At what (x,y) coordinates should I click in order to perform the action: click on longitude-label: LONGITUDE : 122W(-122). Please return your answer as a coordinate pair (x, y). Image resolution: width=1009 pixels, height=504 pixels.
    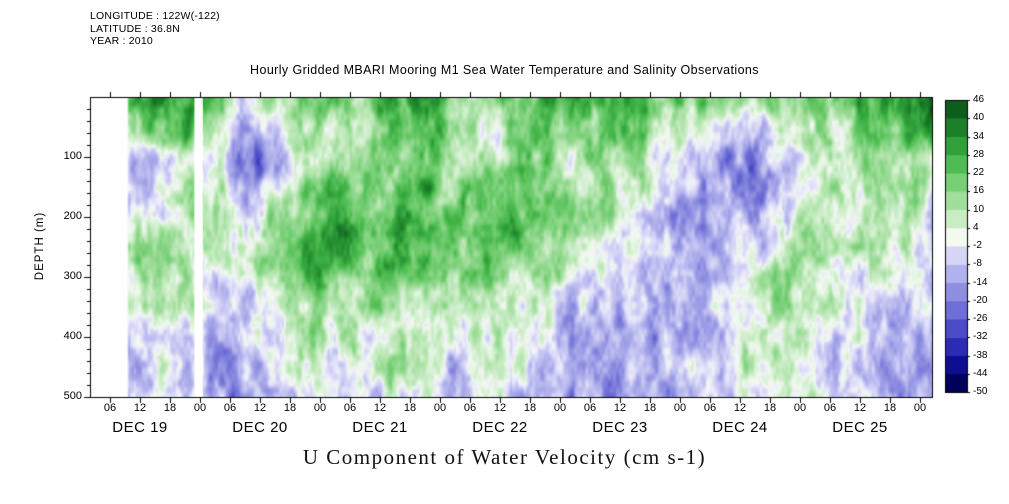
    Looking at the image, I should click on (155, 16).